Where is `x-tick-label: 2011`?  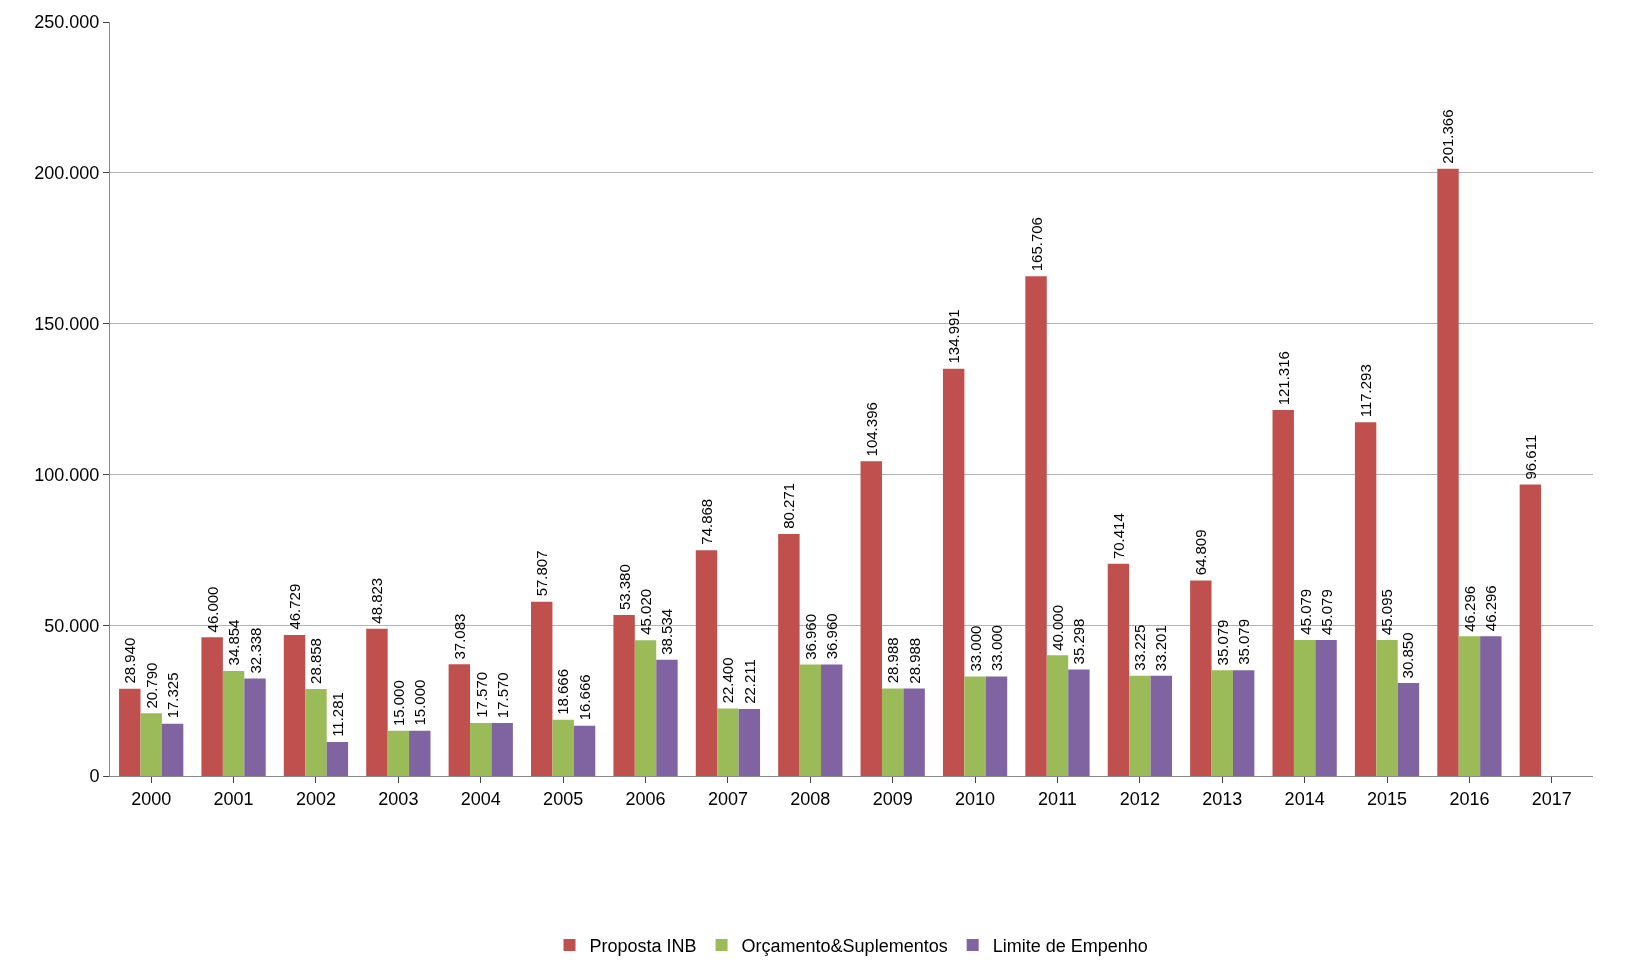
x-tick-label: 2011 is located at coordinates (1057, 798).